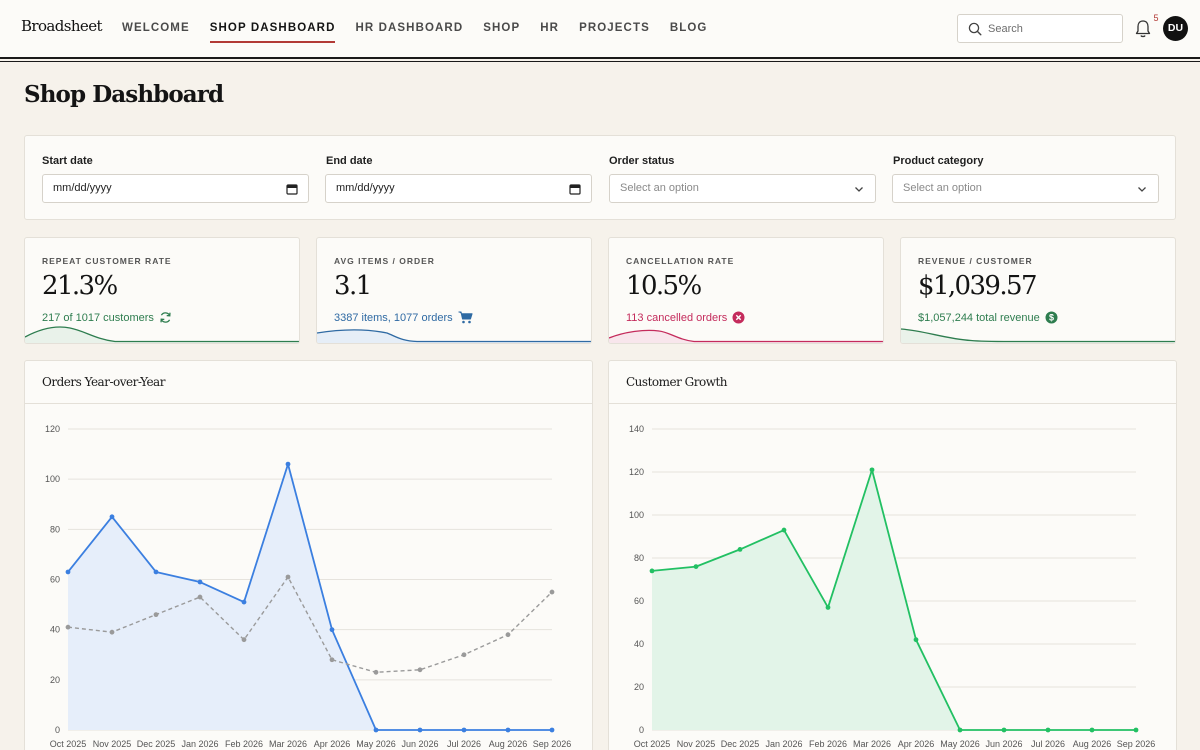 This screenshot has height=750, width=1200. I want to click on search-box, so click(1040, 28).